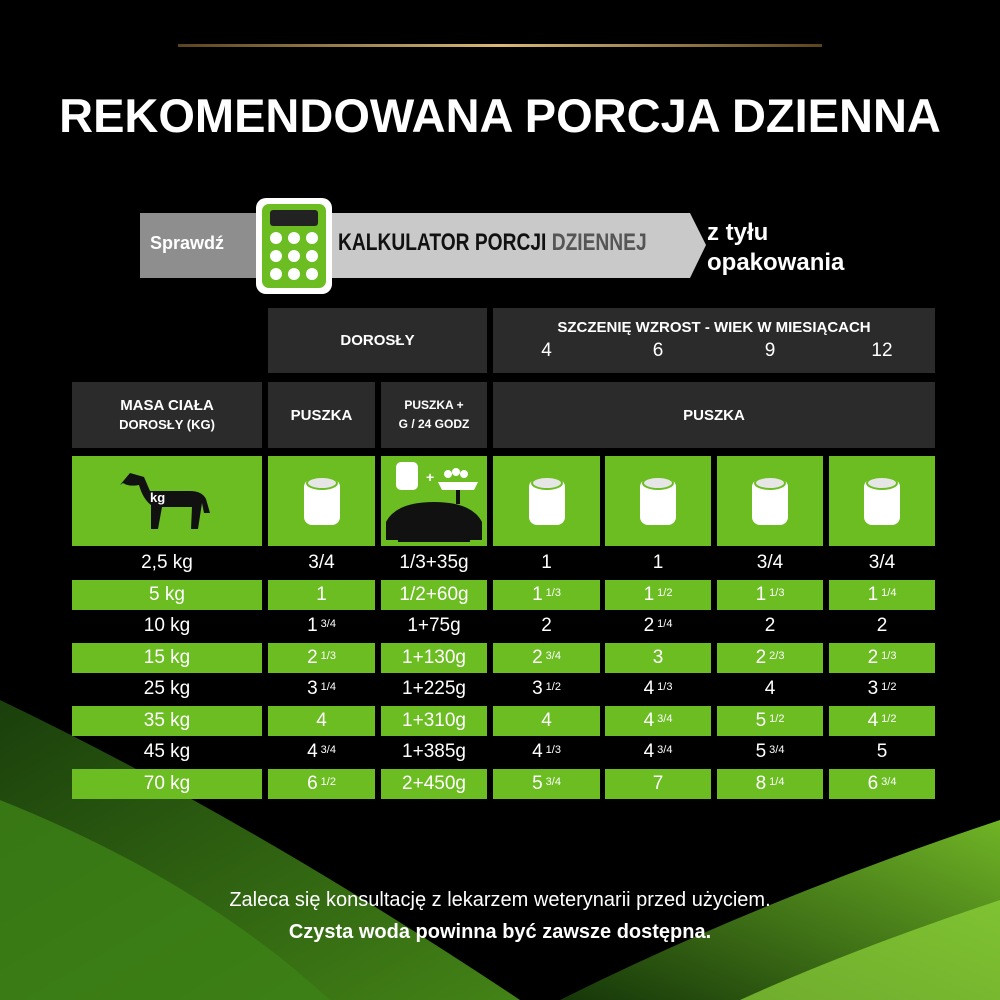 The width and height of the screenshot is (1000, 1000). What do you see at coordinates (546, 350) in the screenshot?
I see `age: 4` at bounding box center [546, 350].